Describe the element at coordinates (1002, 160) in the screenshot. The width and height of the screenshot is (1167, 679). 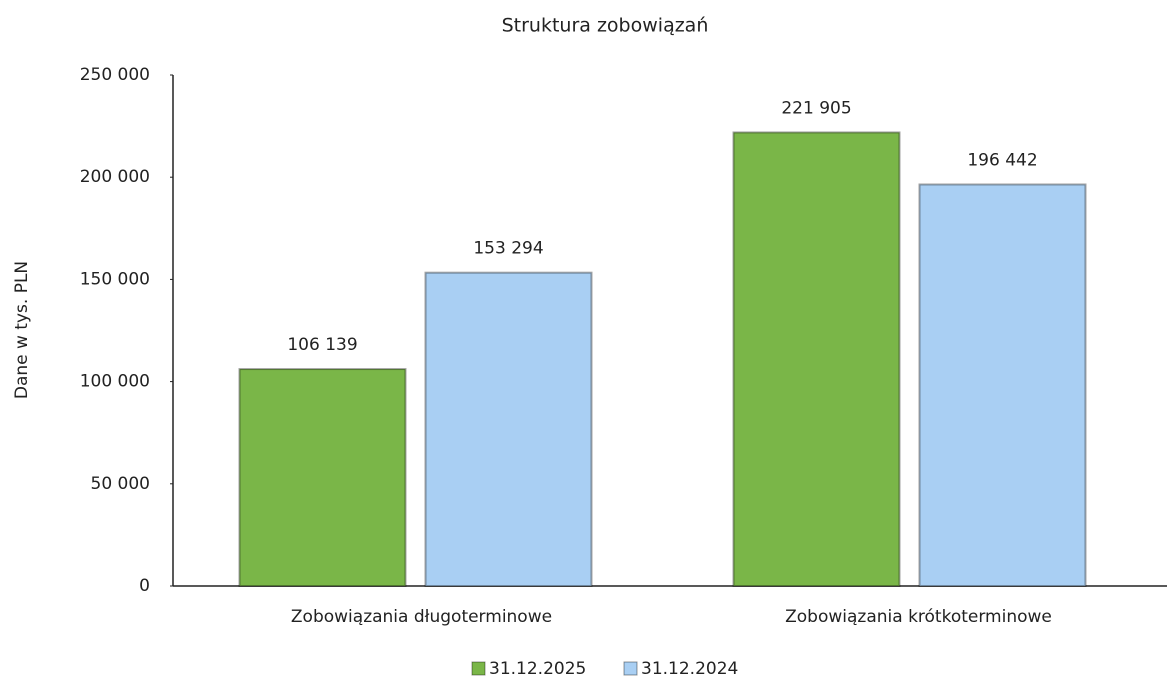
I see `value-label: 196 442` at that location.